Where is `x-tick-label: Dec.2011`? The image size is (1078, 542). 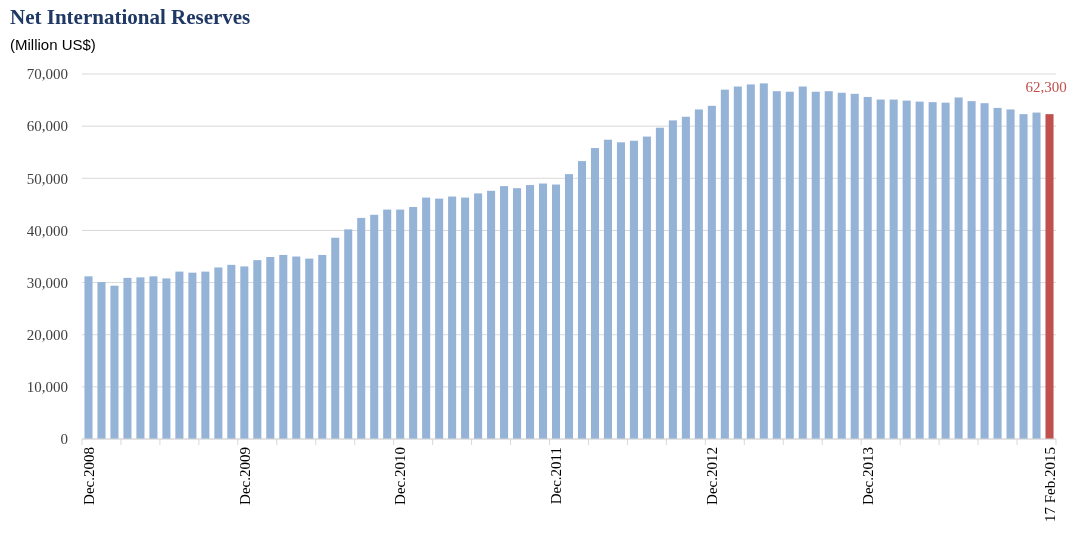
x-tick-label: Dec.2011 is located at coordinates (556, 476).